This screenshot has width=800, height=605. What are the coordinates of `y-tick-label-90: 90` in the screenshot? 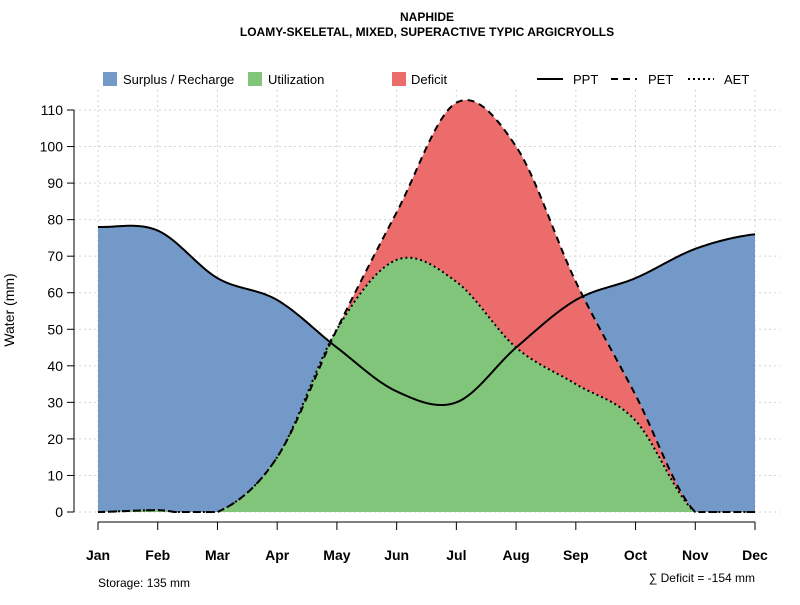 It's located at (55, 183).